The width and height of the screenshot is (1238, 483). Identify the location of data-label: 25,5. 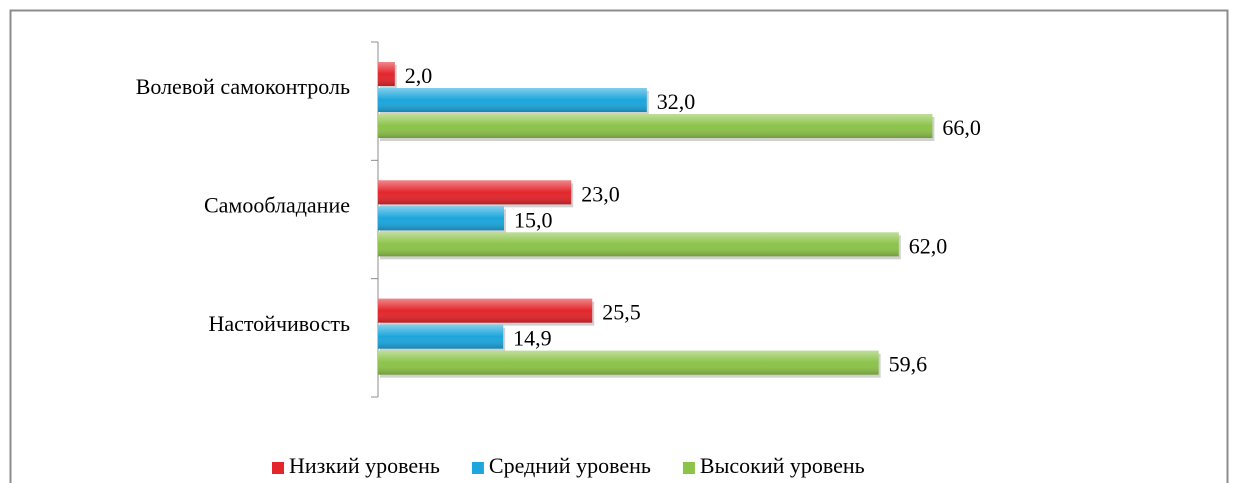
(621, 312).